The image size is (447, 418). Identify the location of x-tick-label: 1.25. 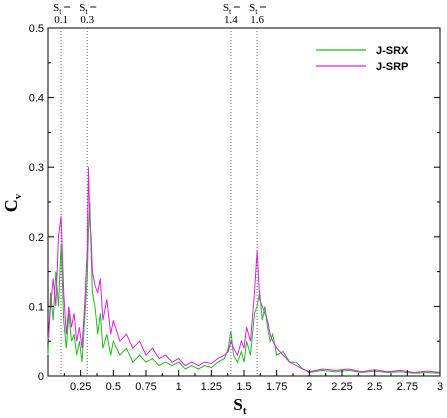
(211, 387).